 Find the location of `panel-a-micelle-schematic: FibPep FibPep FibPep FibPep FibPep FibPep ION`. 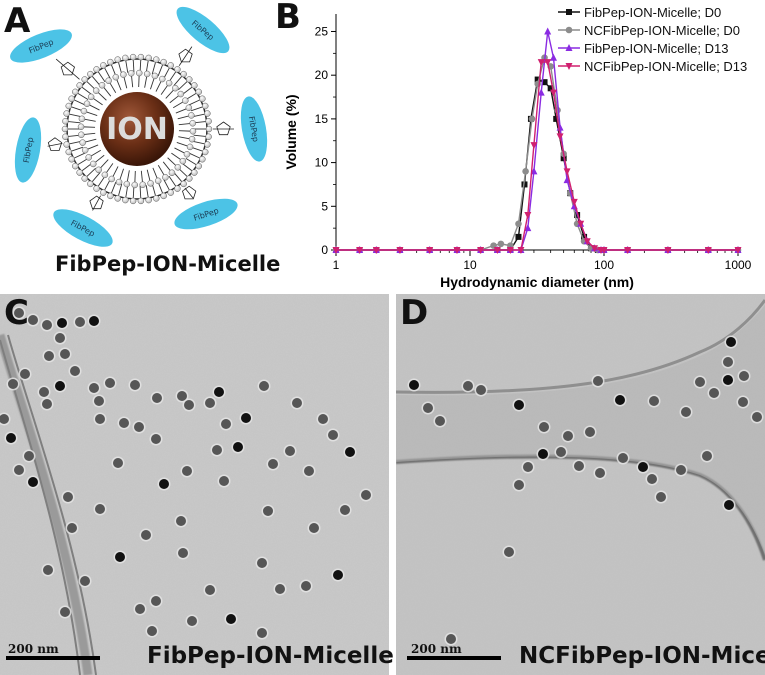

panel-a-micelle-schematic: FibPep FibPep FibPep FibPep FibPep FibPep ION is located at coordinates (139, 126).